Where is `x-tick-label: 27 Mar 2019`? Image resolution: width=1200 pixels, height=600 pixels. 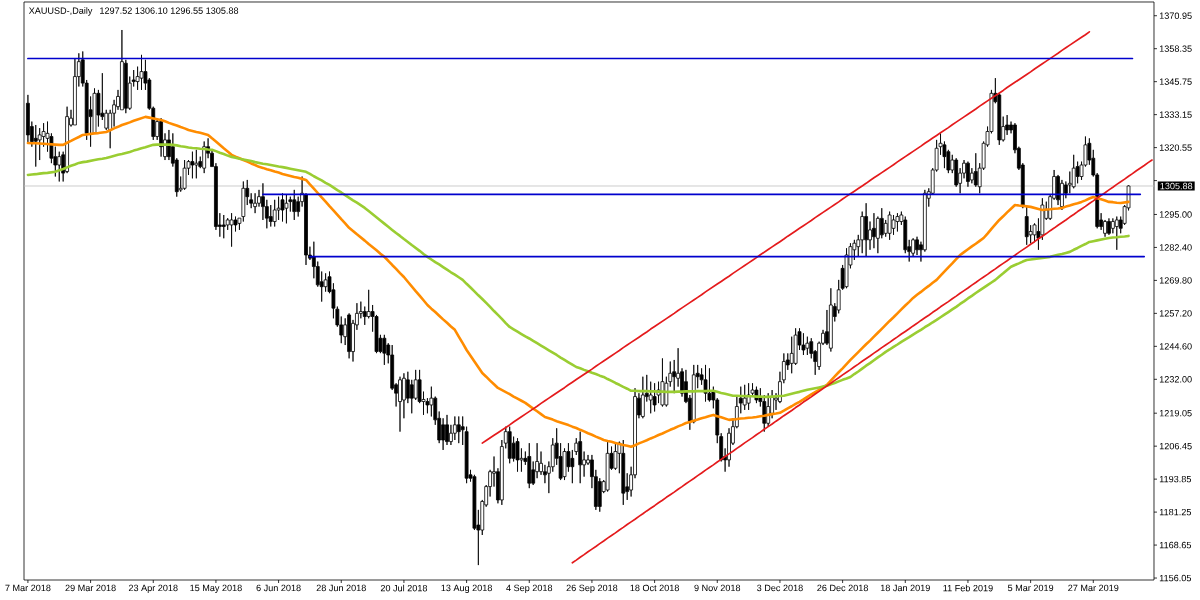
x-tick-label: 27 Mar 2019 is located at coordinates (1093, 588).